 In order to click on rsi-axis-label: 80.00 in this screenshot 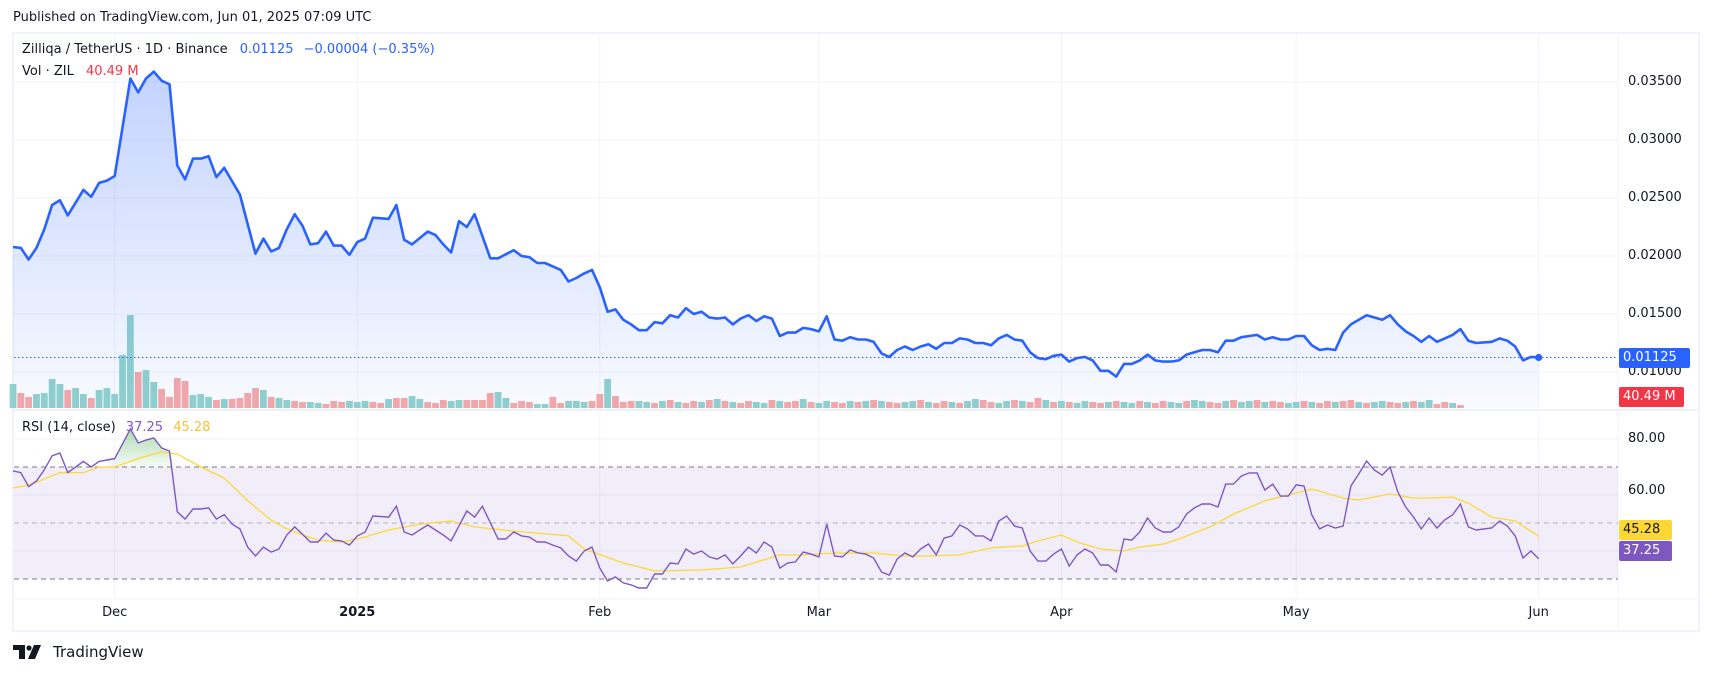, I will do `click(1647, 438)`.